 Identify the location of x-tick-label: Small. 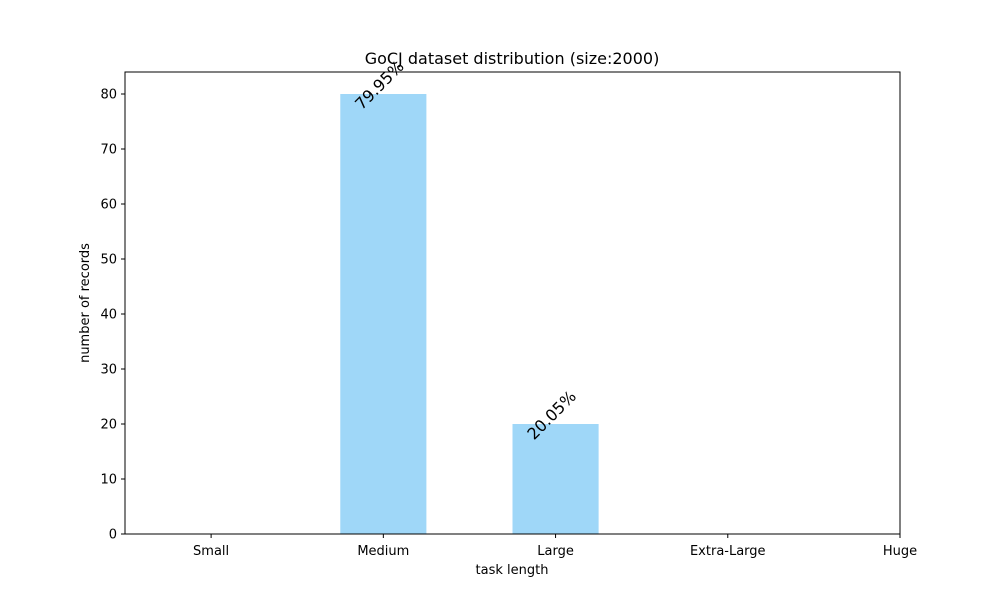
(211, 551).